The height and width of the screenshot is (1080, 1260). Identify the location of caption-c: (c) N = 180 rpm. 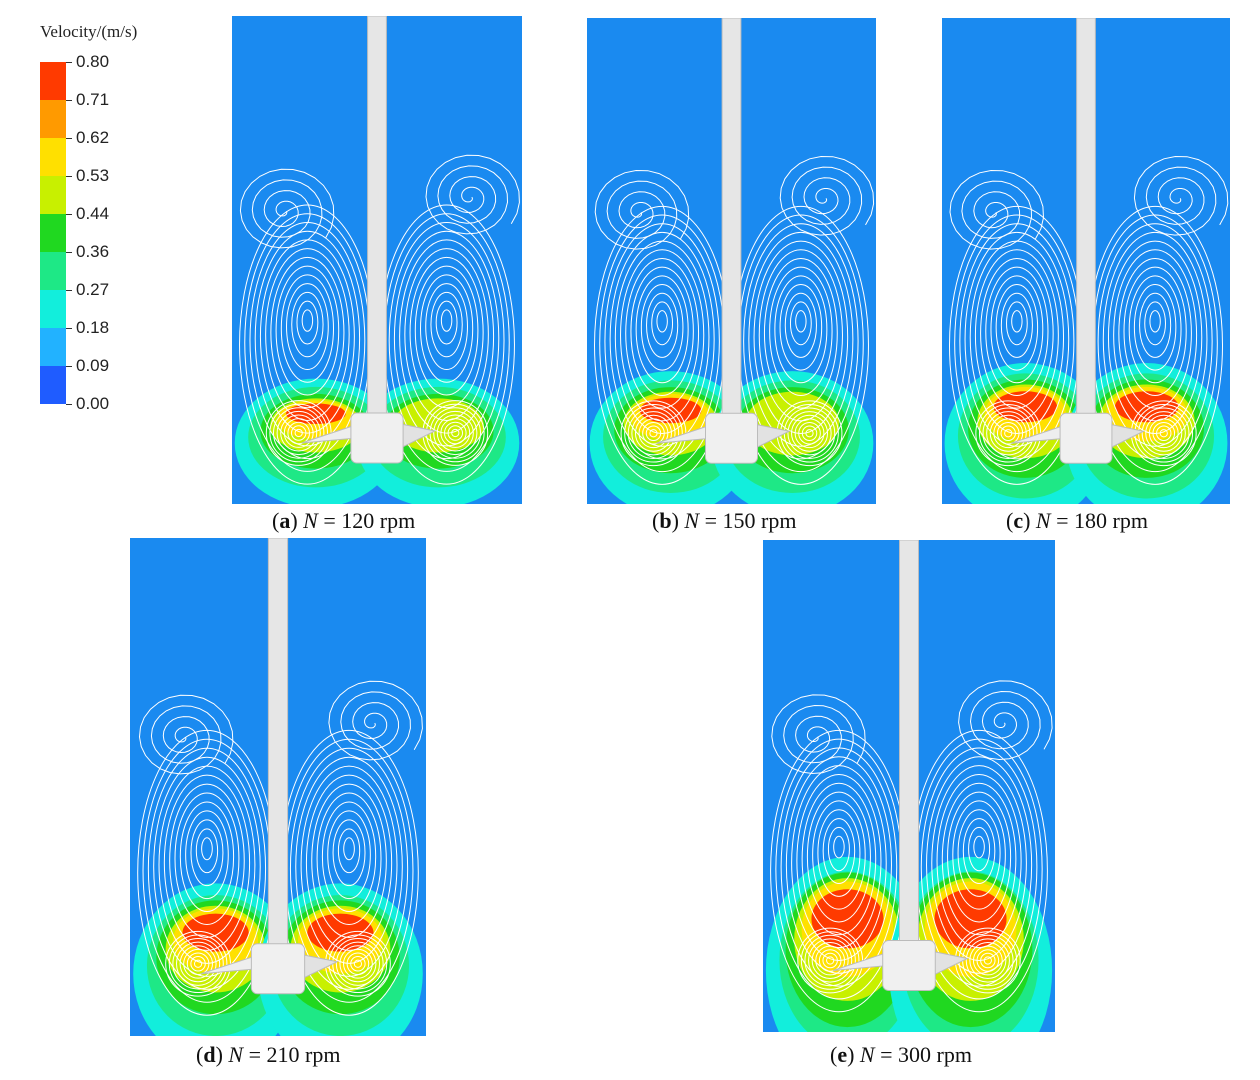
(1077, 520).